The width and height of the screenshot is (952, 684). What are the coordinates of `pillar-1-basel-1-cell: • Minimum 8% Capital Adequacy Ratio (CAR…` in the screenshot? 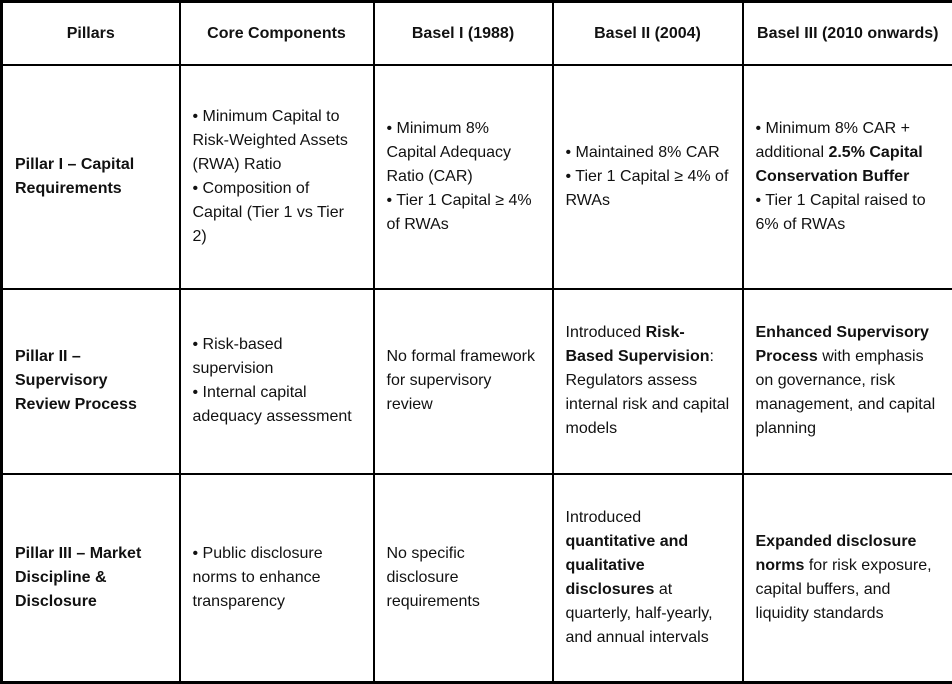 It's located at (463, 177).